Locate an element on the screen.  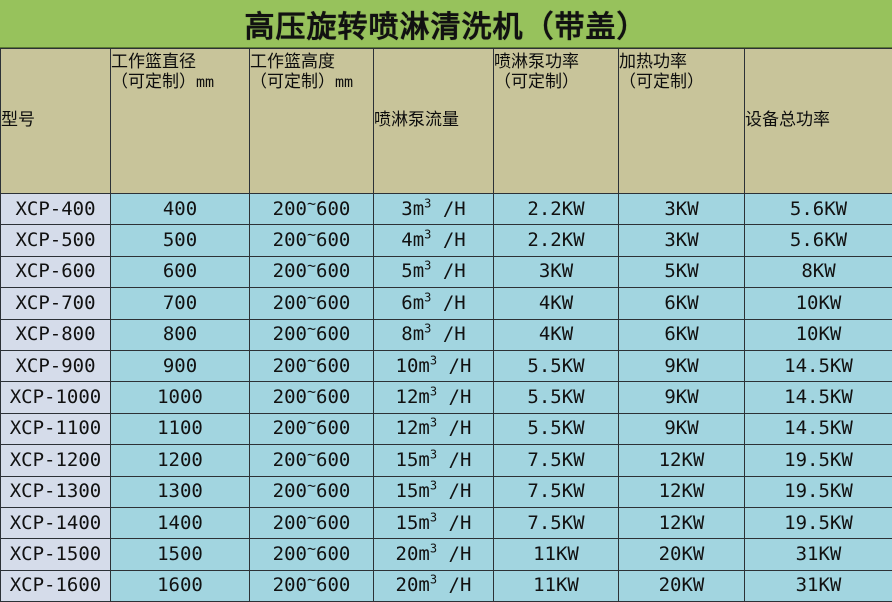
column-header-total-power: 设备总功率 is located at coordinates (818, 121).